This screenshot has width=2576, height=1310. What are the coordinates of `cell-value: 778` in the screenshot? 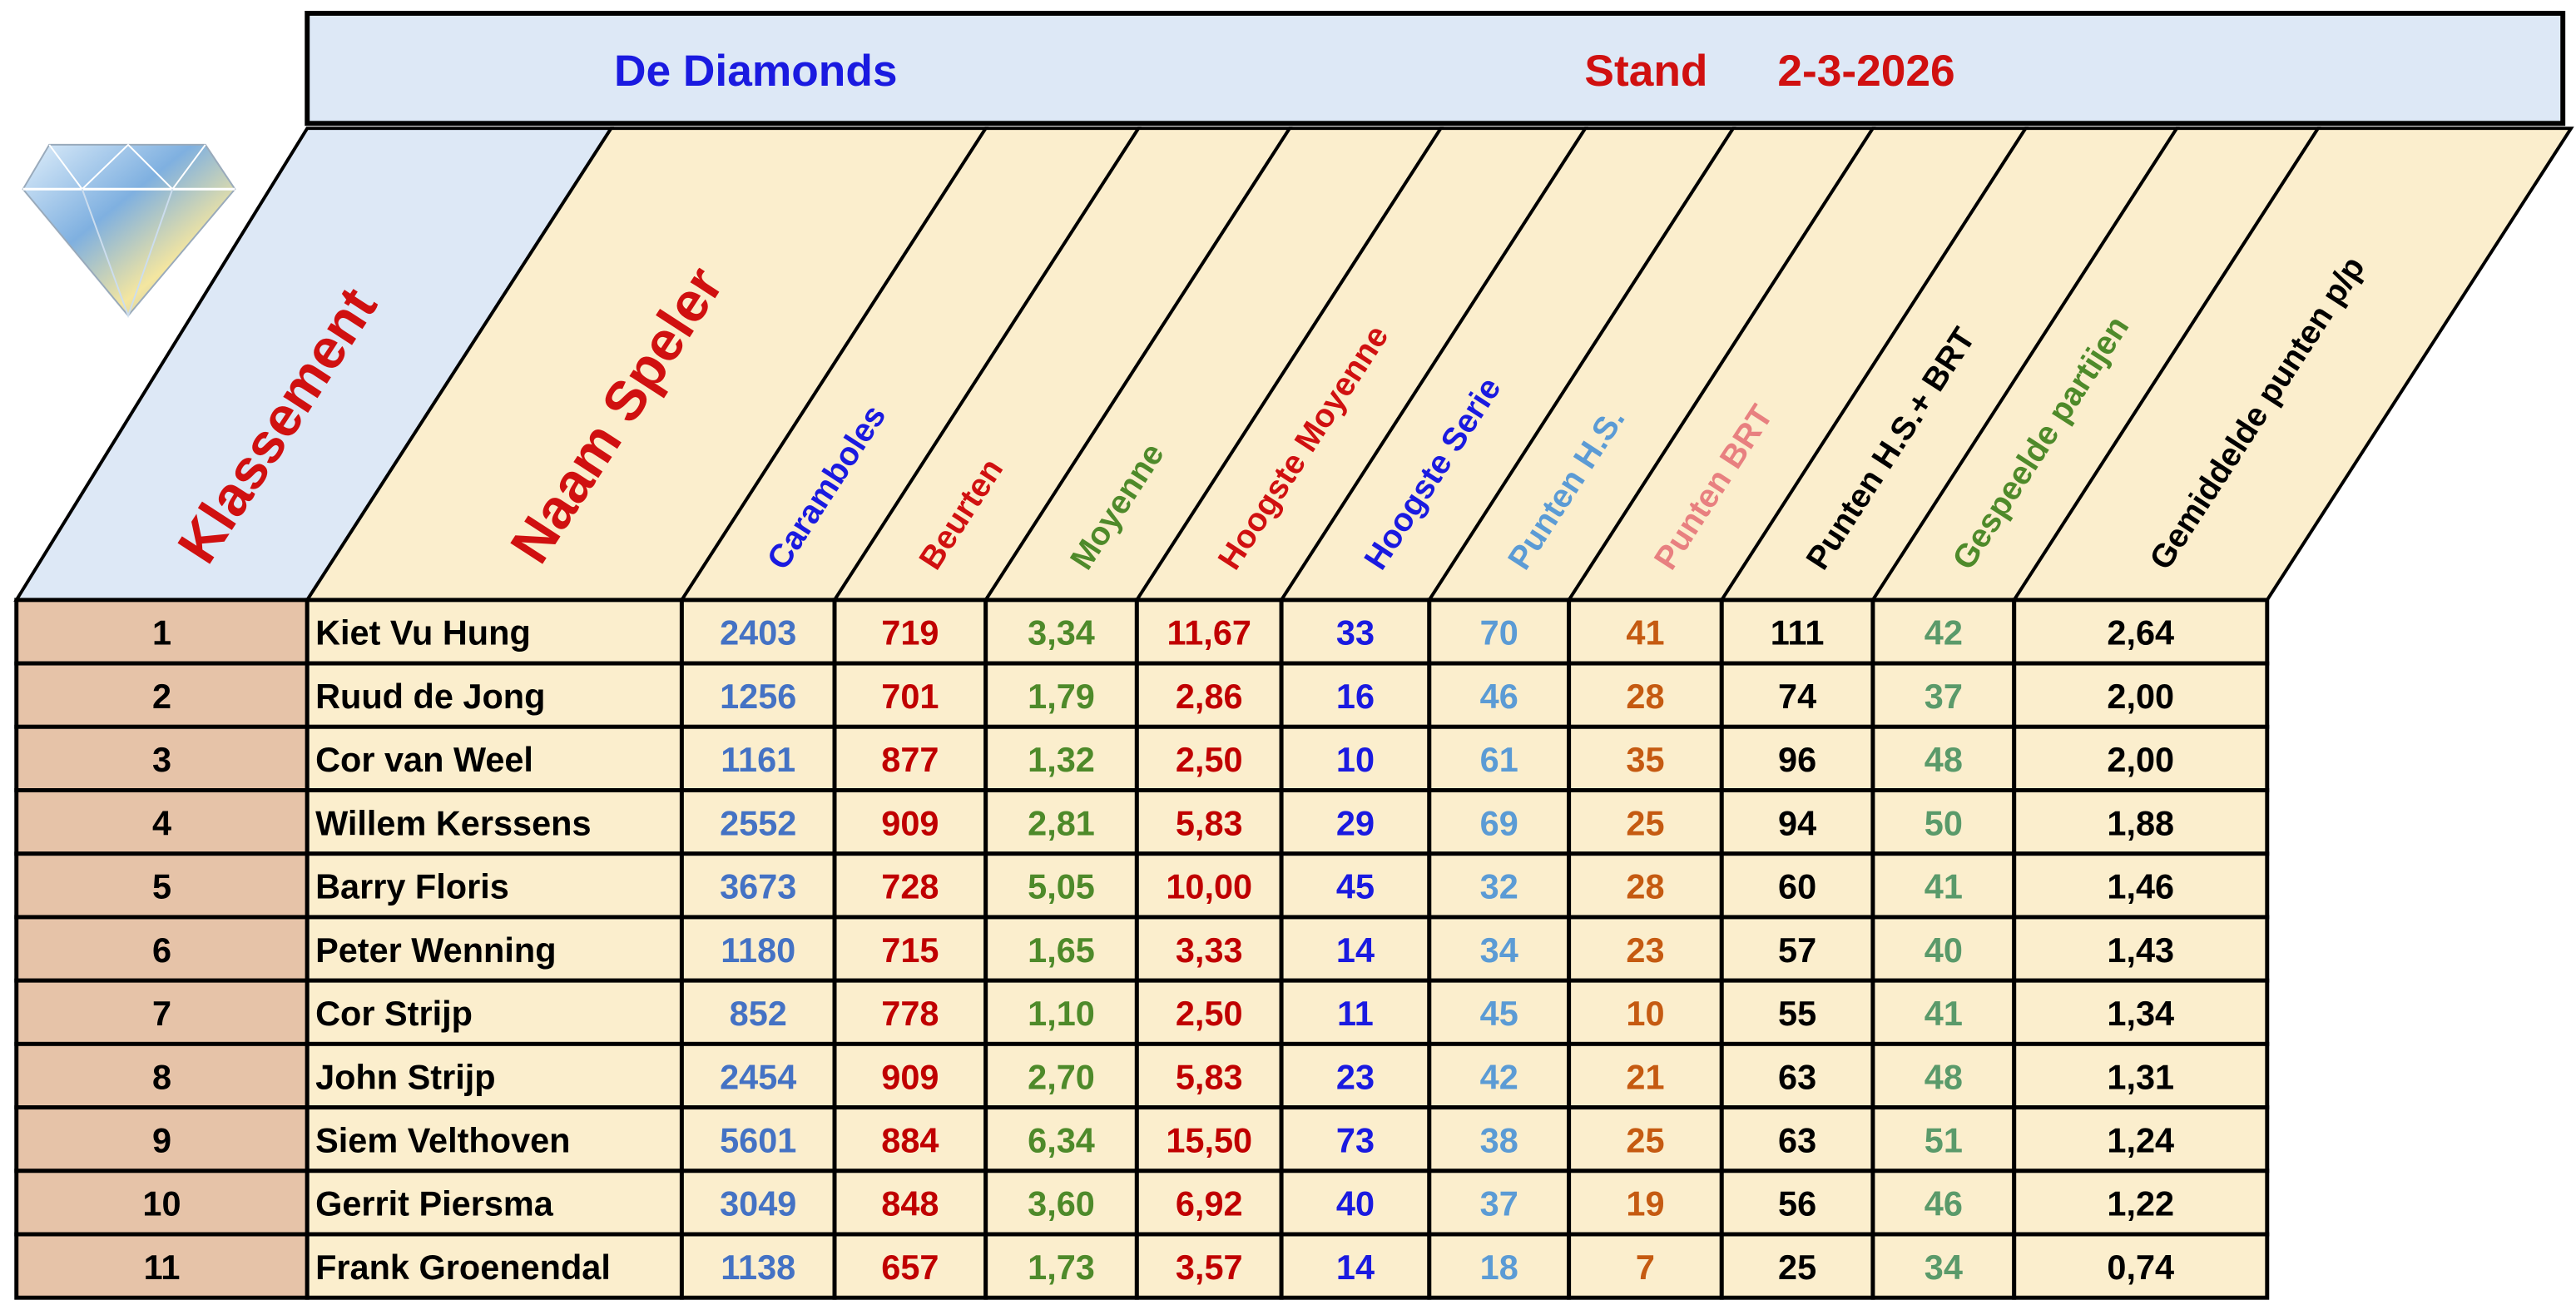 It's located at (910, 1013).